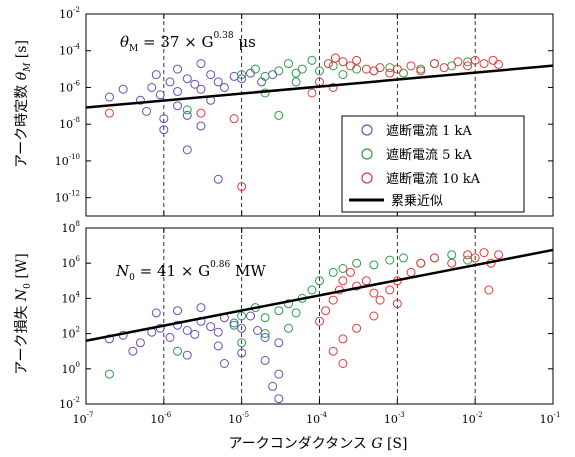 The width and height of the screenshot is (575, 457). I want to click on top-y-tick-label: 10-10, so click(67, 160).